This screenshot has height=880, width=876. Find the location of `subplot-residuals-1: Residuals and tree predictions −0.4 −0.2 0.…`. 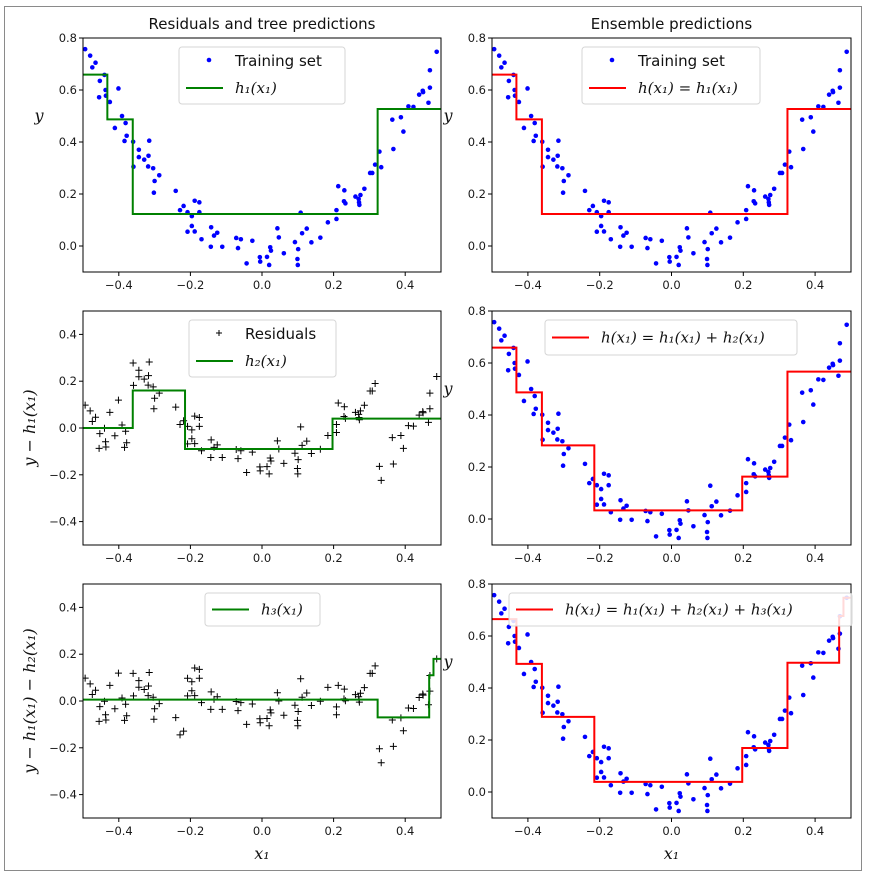

subplot-residuals-1: Residuals and tree predictions −0.4 −0.2 0.… is located at coordinates (237, 153).